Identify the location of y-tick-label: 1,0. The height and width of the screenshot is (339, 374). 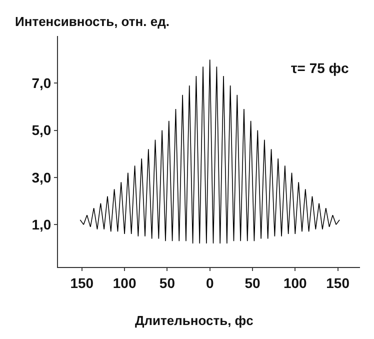
(42, 224).